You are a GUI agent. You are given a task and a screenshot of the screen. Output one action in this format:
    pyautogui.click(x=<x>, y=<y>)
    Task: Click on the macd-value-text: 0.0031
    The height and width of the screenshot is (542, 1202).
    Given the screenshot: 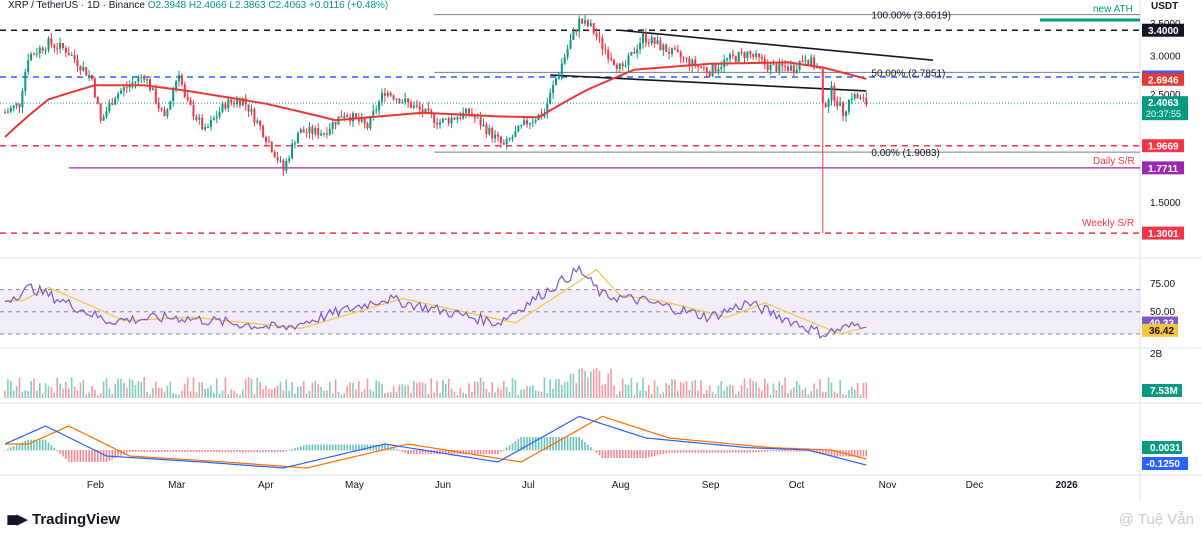 What is the action you would take?
    pyautogui.click(x=1165, y=448)
    